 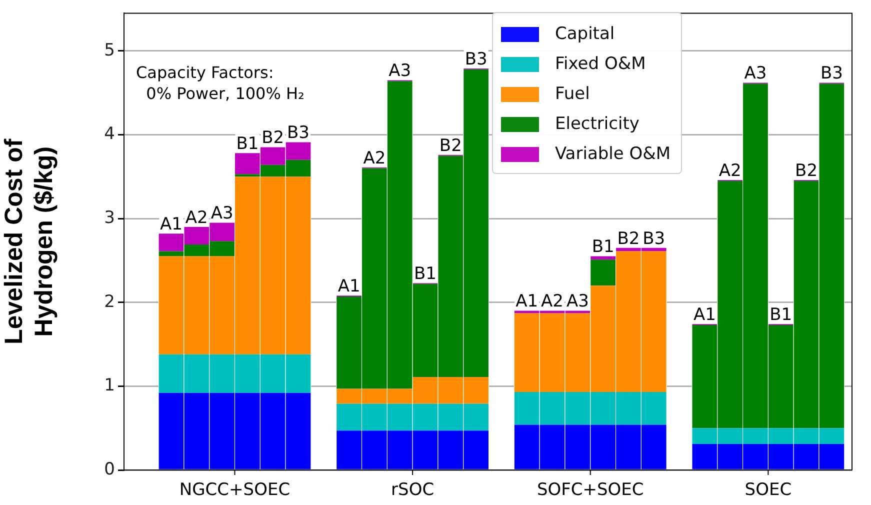 I want to click on y-tick-label: 0, so click(x=109, y=469).